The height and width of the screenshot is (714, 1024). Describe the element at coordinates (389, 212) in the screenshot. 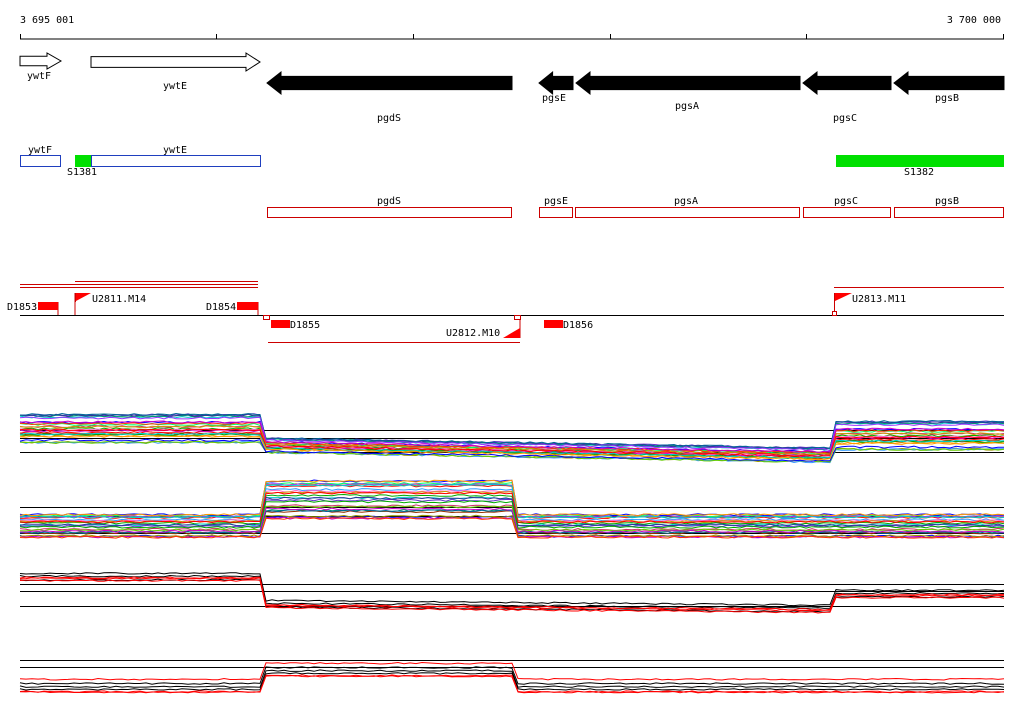

I see `annotation-box-pgdS` at that location.